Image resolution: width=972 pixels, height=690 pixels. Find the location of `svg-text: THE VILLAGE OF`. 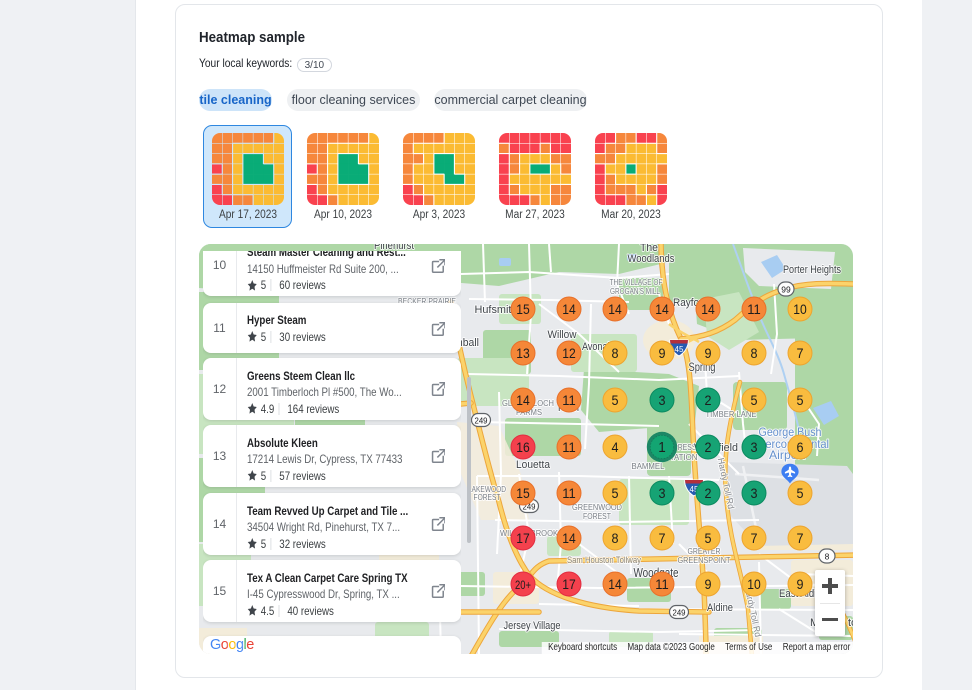

svg-text: THE VILLAGE OF is located at coordinates (636, 282).